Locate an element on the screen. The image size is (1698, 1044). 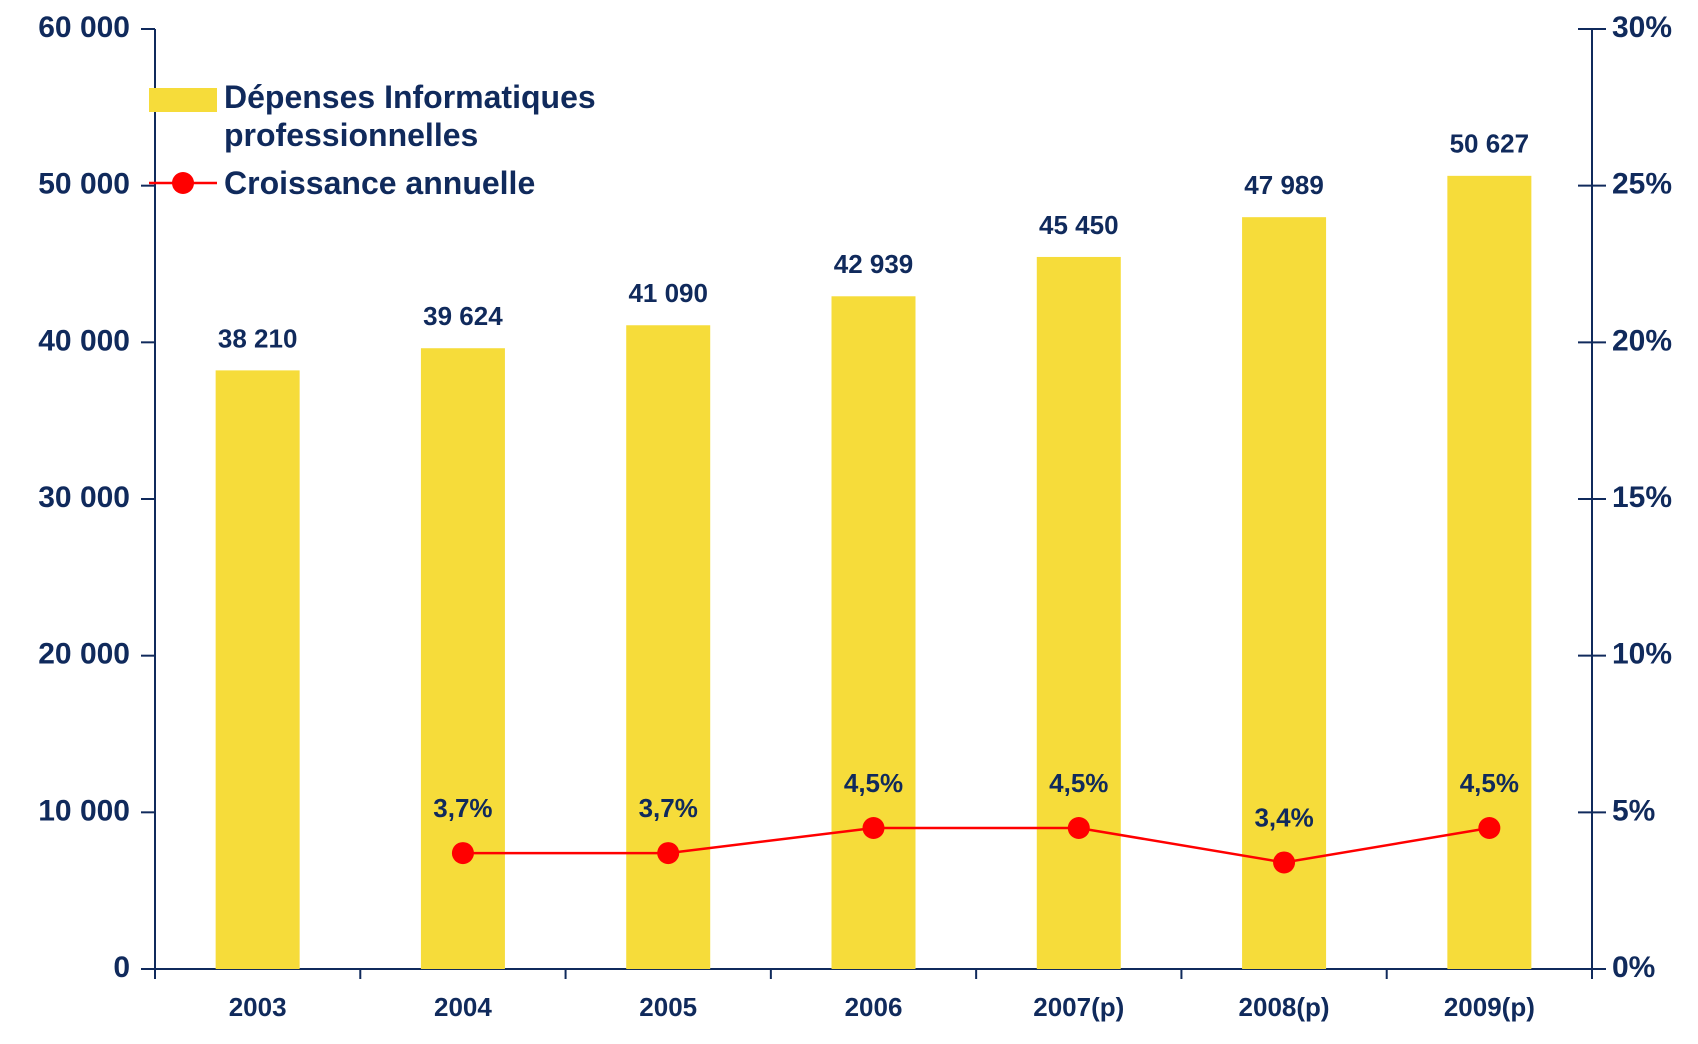
x-tick-label: 2008(p) is located at coordinates (1284, 1007).